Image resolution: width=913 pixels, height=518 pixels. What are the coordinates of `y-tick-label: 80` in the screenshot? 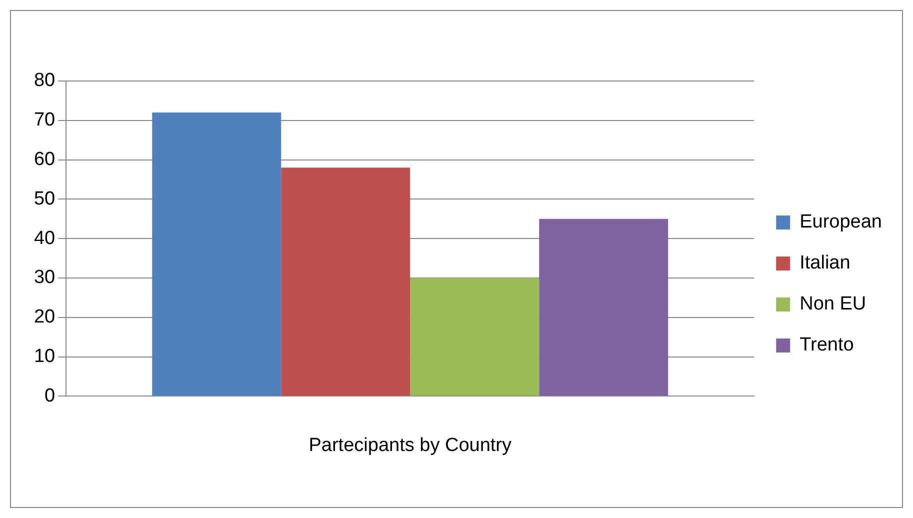 It's located at (45, 81).